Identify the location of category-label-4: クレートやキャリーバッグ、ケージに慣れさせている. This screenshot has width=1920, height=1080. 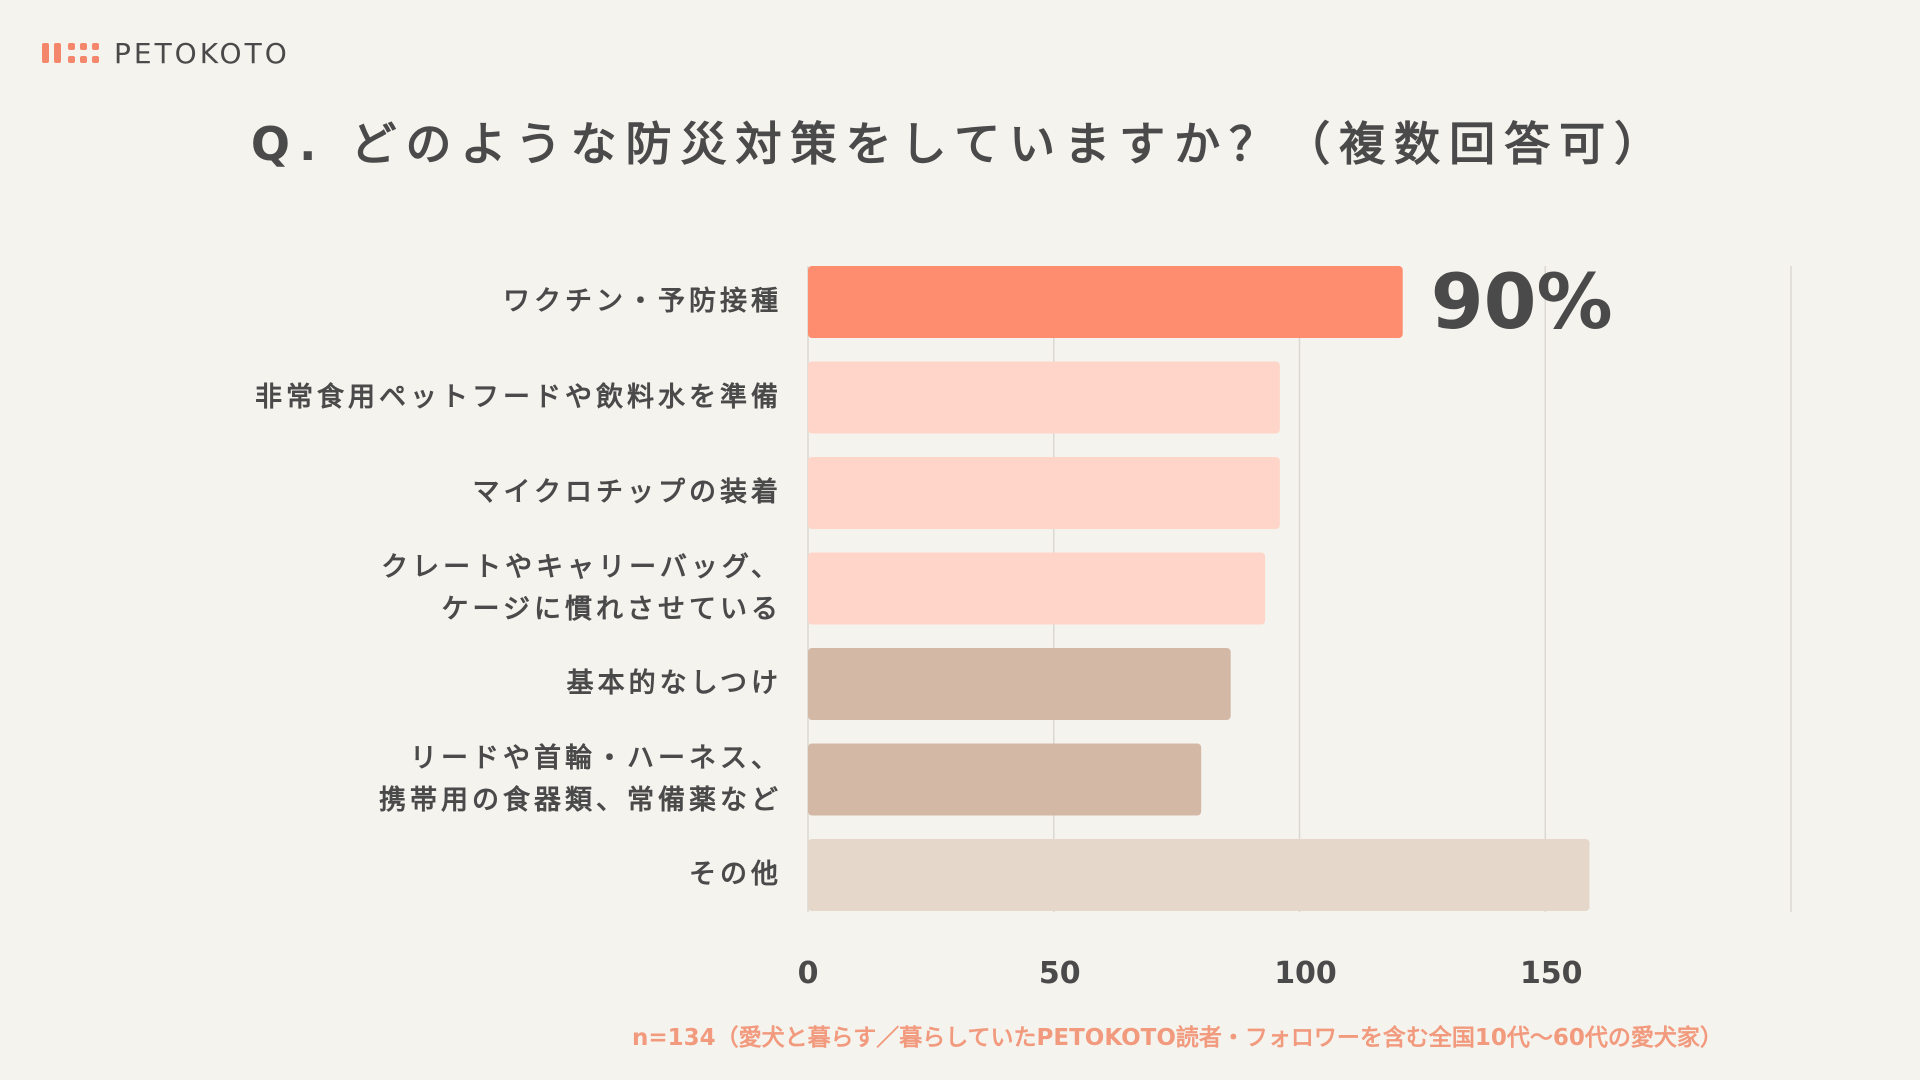
(581, 589).